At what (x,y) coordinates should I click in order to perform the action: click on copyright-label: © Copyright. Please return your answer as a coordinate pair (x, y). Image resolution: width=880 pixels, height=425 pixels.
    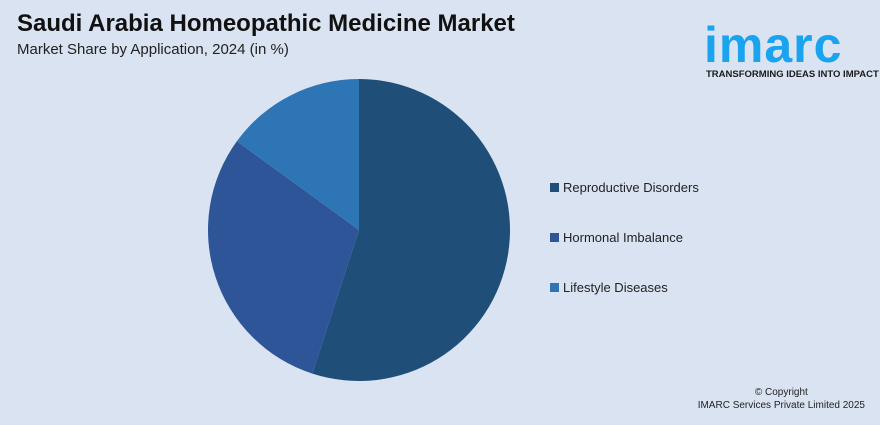
    Looking at the image, I should click on (781, 392).